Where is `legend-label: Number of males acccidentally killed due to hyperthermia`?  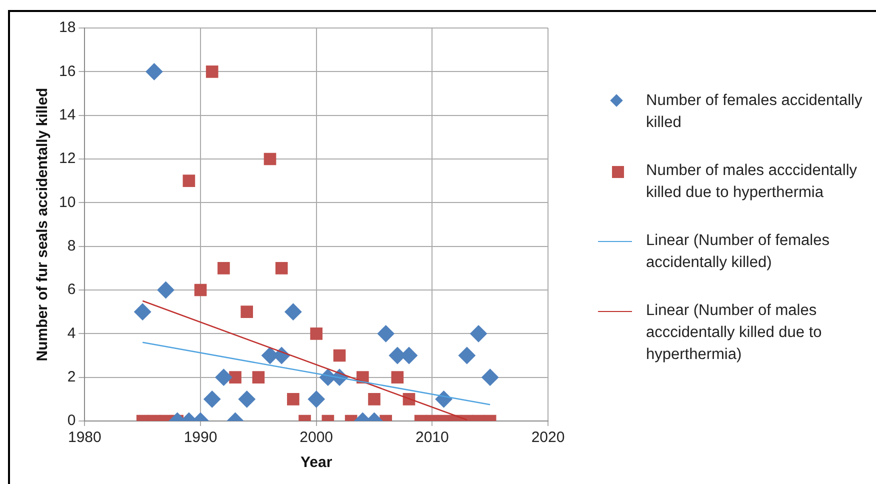
legend-label: Number of males acccidentally killed due to hyperthermia is located at coordinates (752, 181).